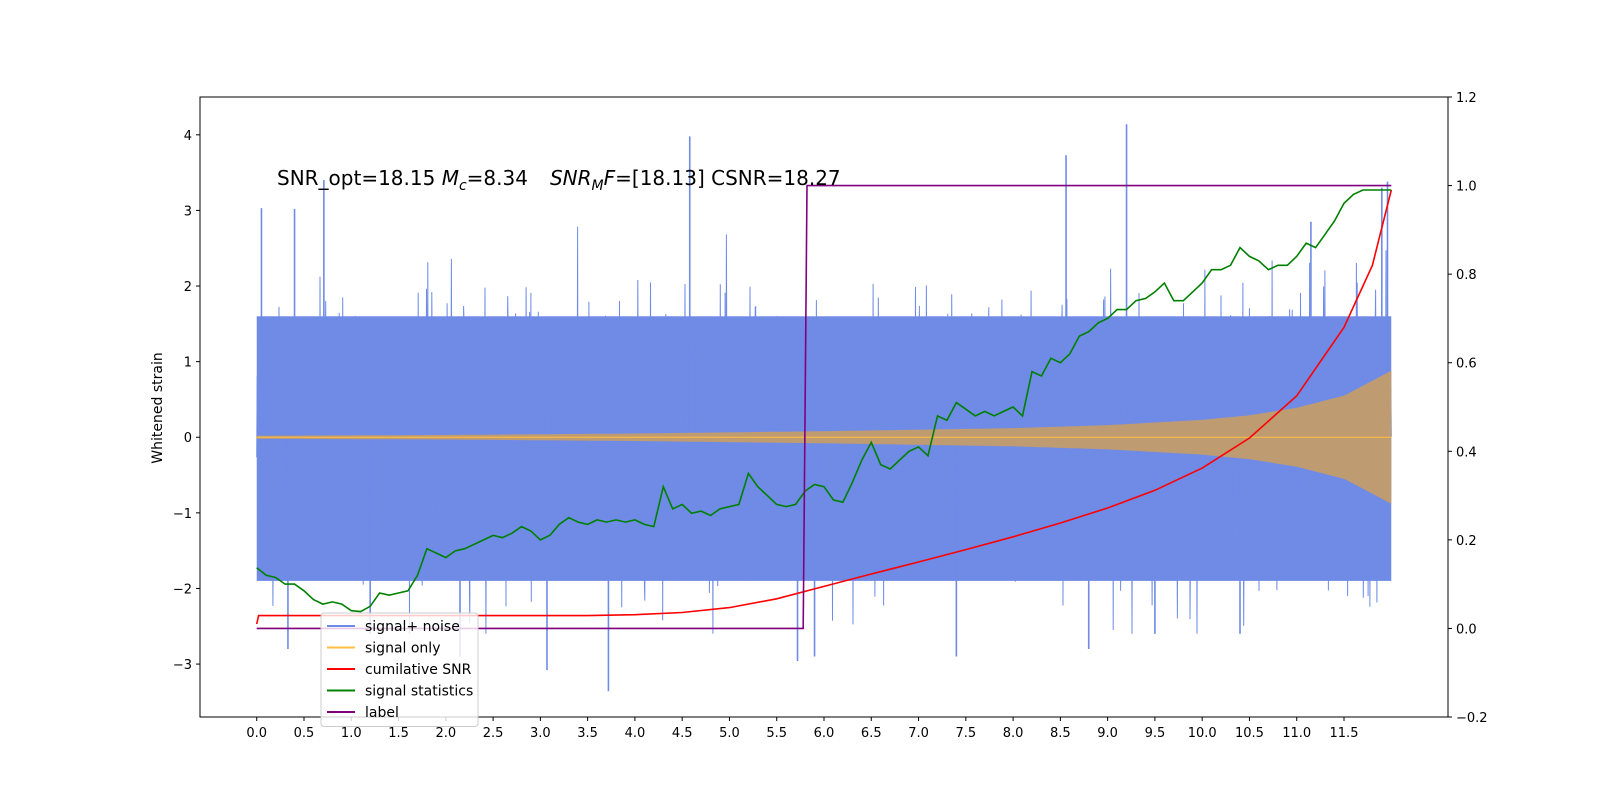 The height and width of the screenshot is (800, 1600). What do you see at coordinates (1155, 733) in the screenshot?
I see `x-tick-label: 9.5` at bounding box center [1155, 733].